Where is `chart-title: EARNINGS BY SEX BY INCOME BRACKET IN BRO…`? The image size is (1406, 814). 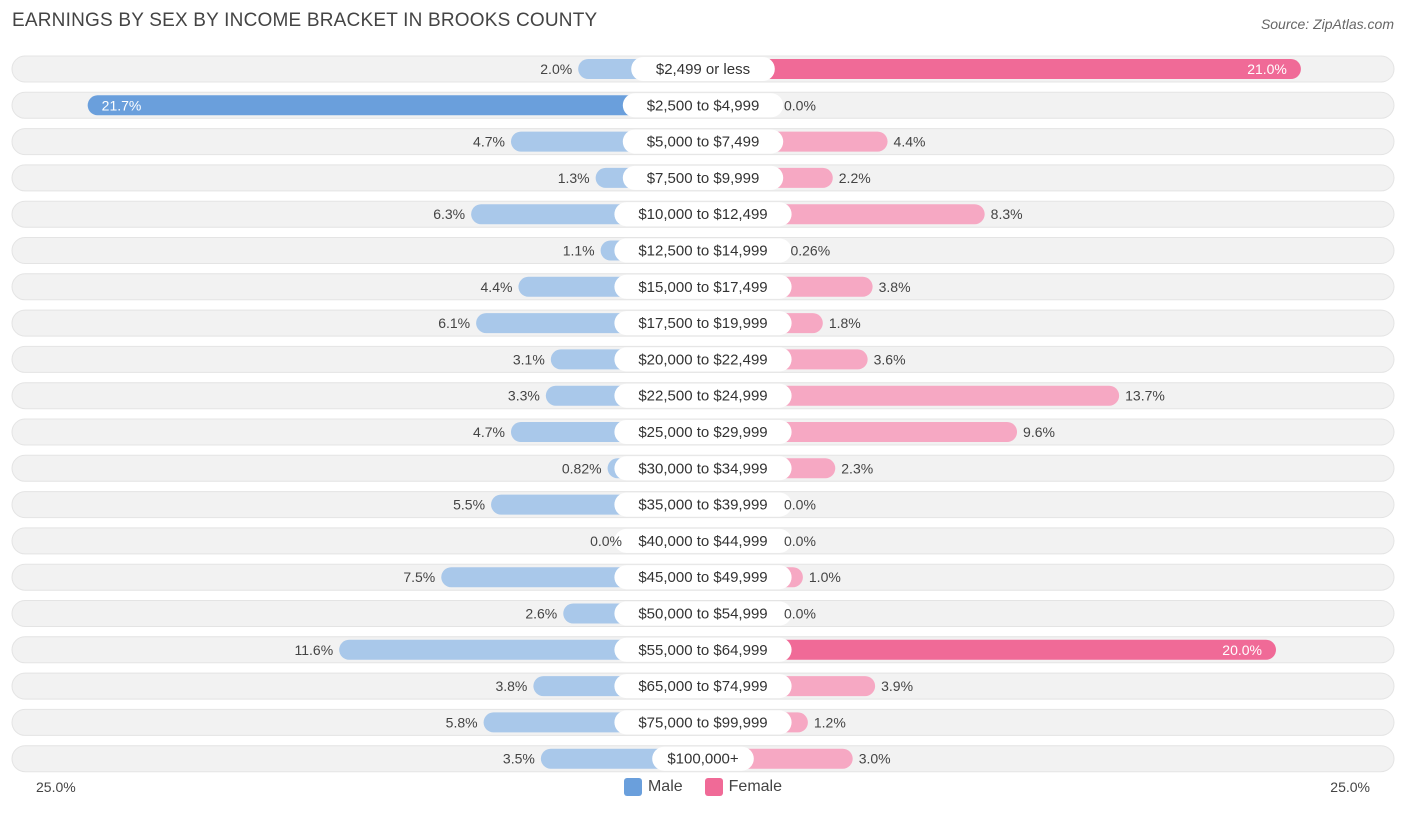
chart-title: EARNINGS BY SEX BY INCOME BRACKET IN BRO… is located at coordinates (305, 20).